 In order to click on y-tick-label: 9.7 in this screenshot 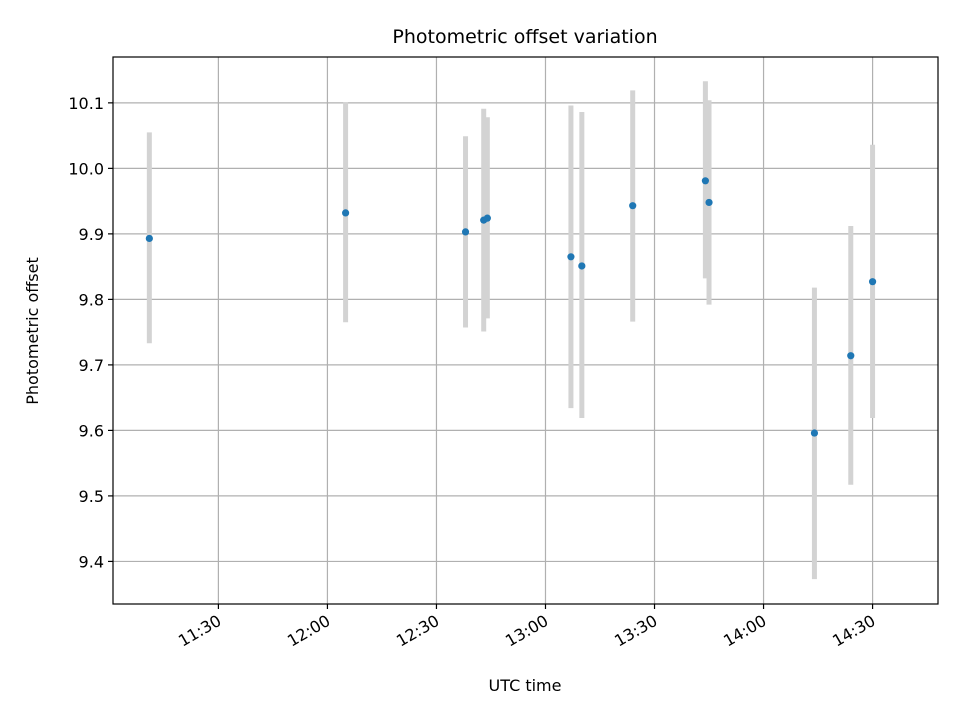, I will do `click(91, 365)`.